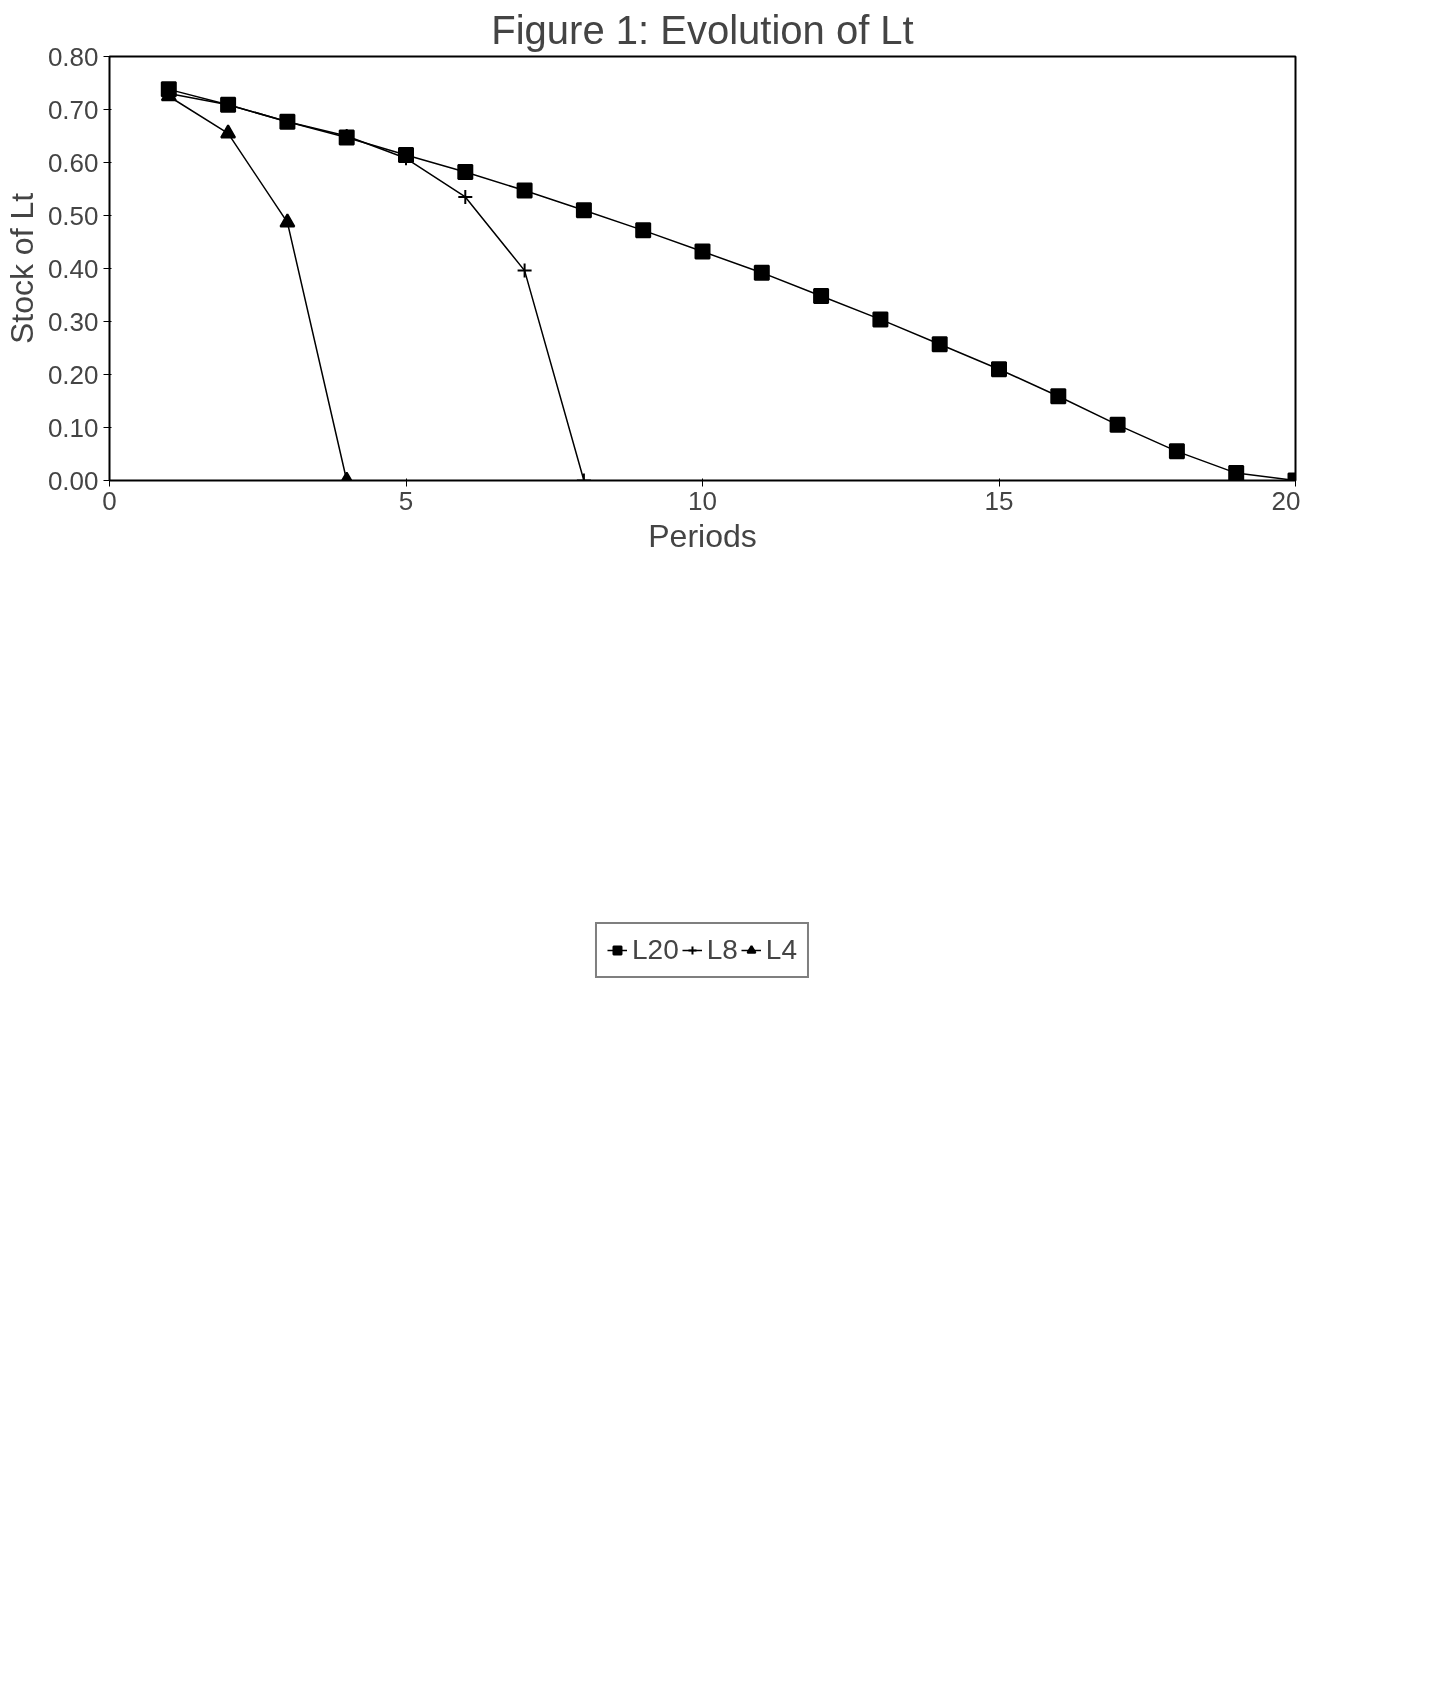  What do you see at coordinates (702, 535) in the screenshot?
I see `x-axis-title: Periods` at bounding box center [702, 535].